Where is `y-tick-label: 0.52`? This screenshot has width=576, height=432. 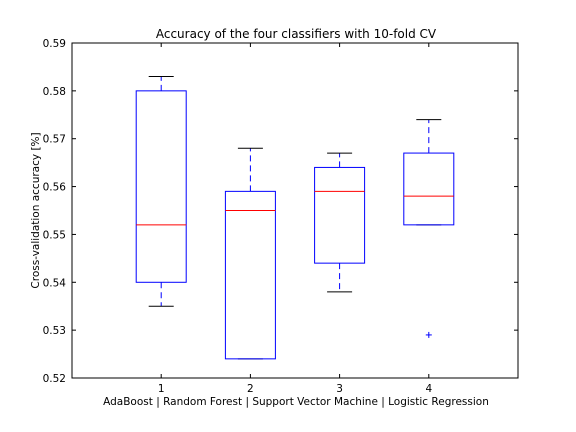
y-tick-label: 0.52 is located at coordinates (54, 379).